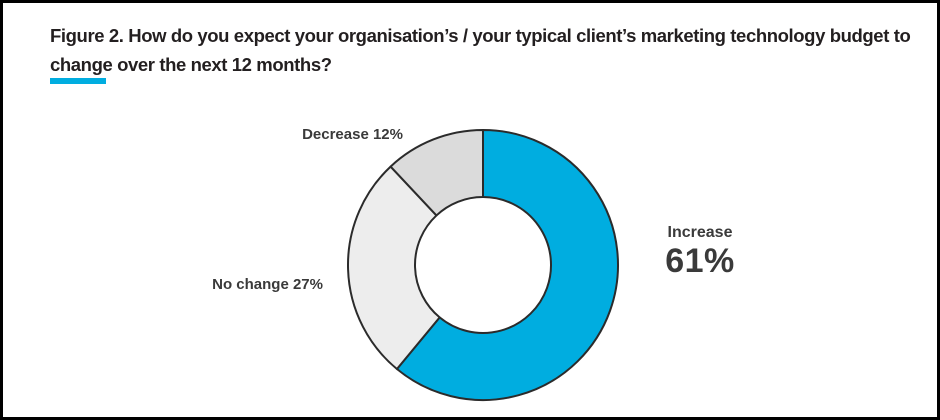 This screenshot has width=940, height=420. I want to click on label-decrease: Decrease 12%, so click(352, 134).